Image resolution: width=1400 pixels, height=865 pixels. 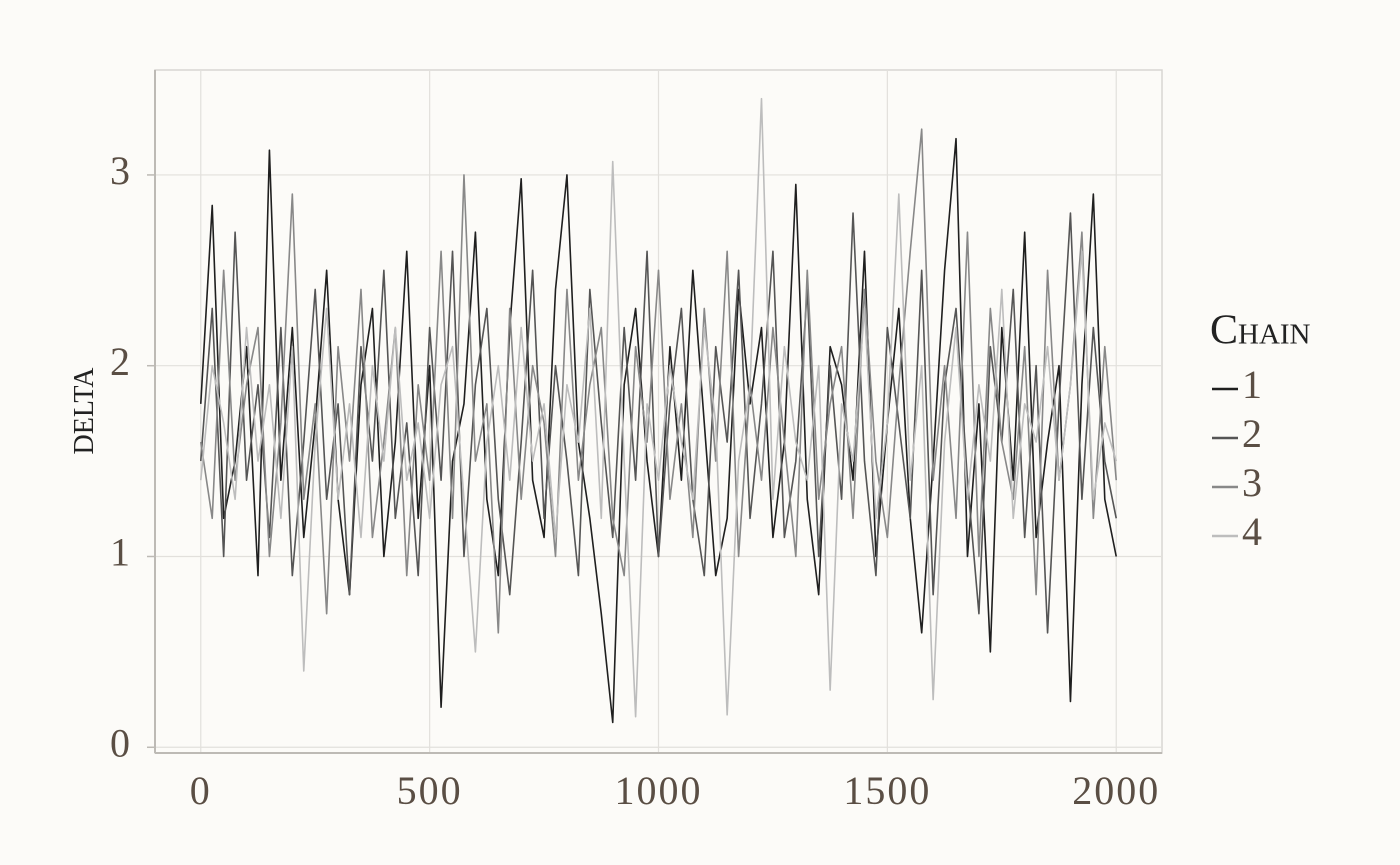 I want to click on legend-label: 4, so click(x=1252, y=531).